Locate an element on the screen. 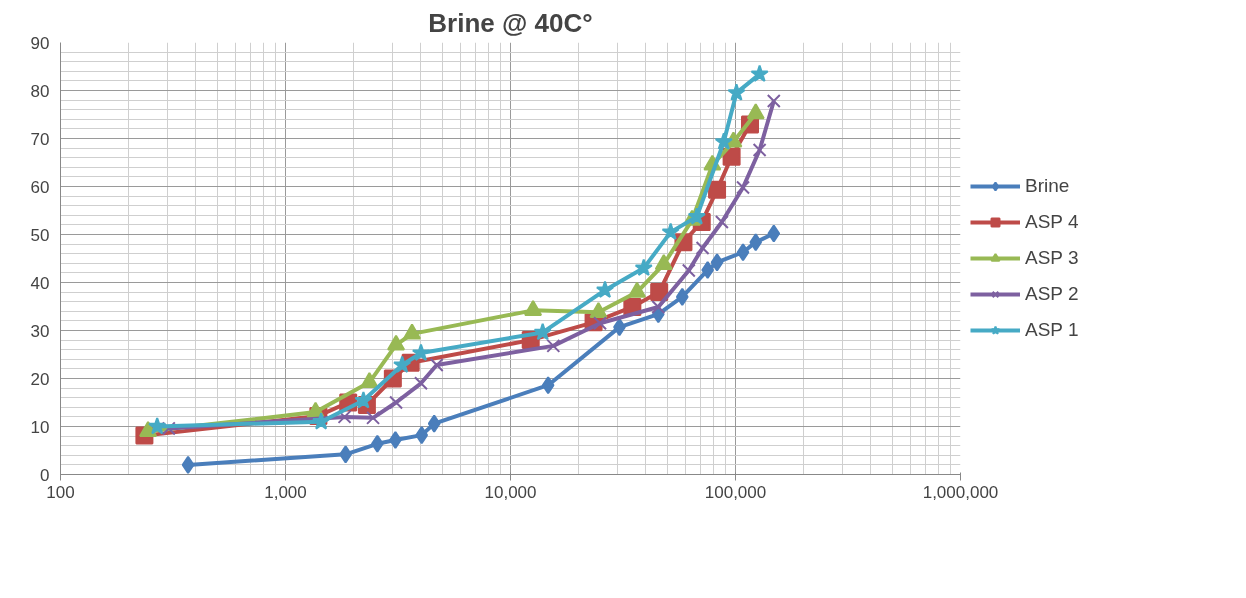  legend-label: Brine is located at coordinates (1048, 186).